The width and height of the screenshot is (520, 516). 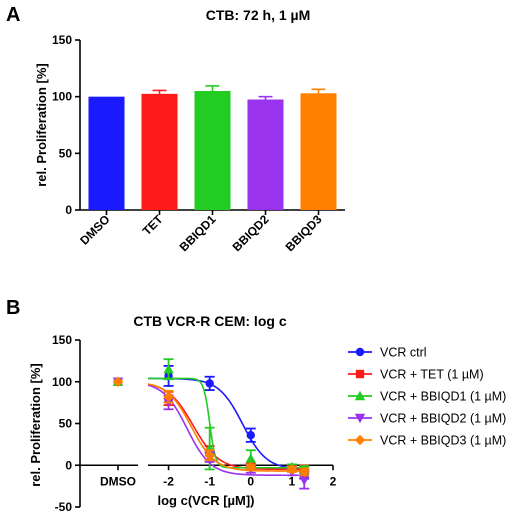 What do you see at coordinates (13, 308) in the screenshot?
I see `panel-b-letter: B` at bounding box center [13, 308].